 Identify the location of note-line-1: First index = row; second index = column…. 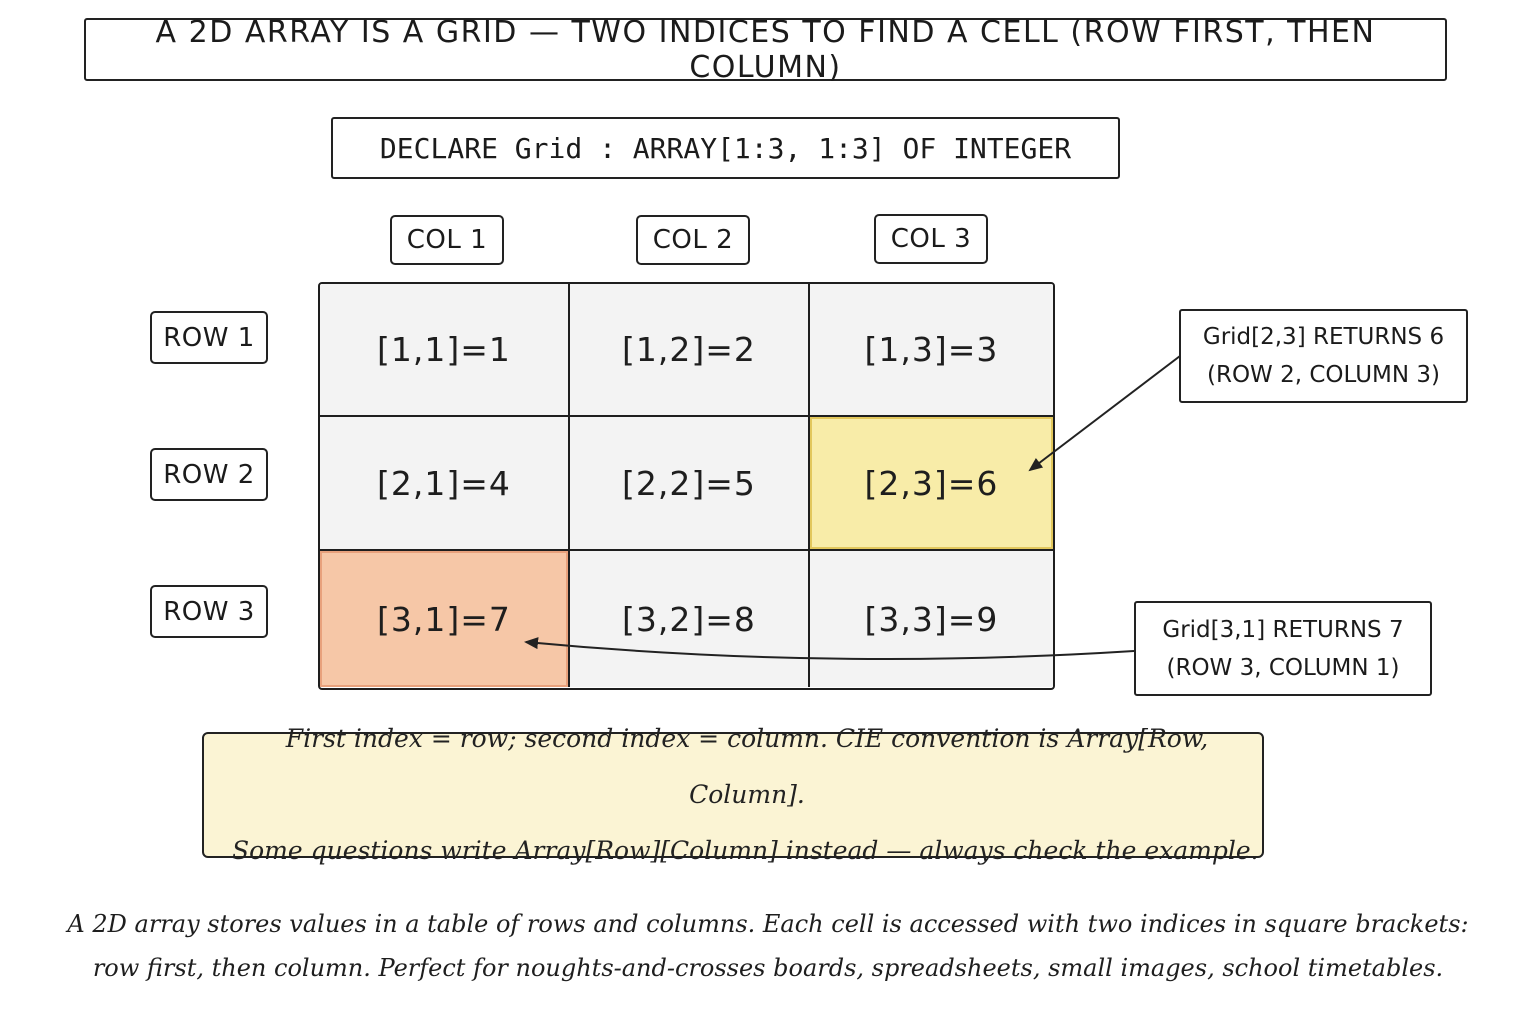
(747, 766).